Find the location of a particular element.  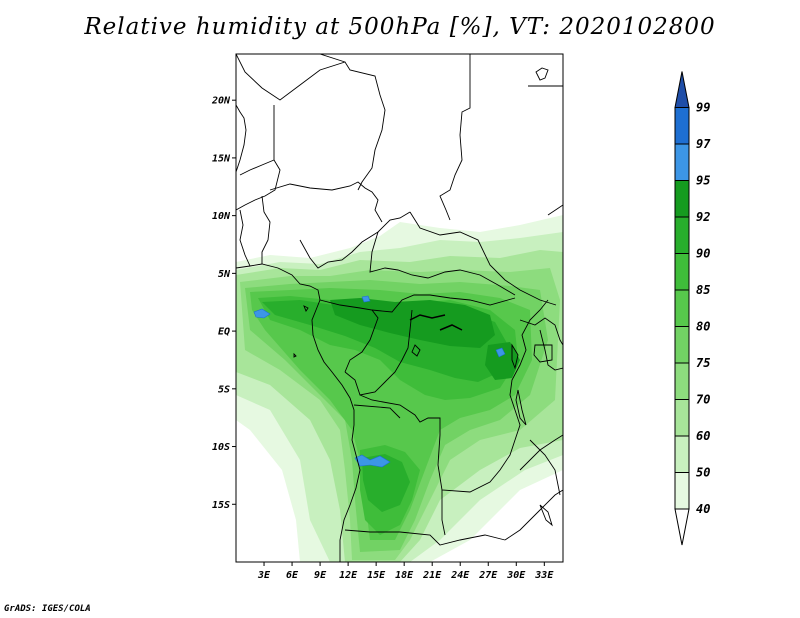

colorbar-label: 90 is located at coordinates (703, 254).